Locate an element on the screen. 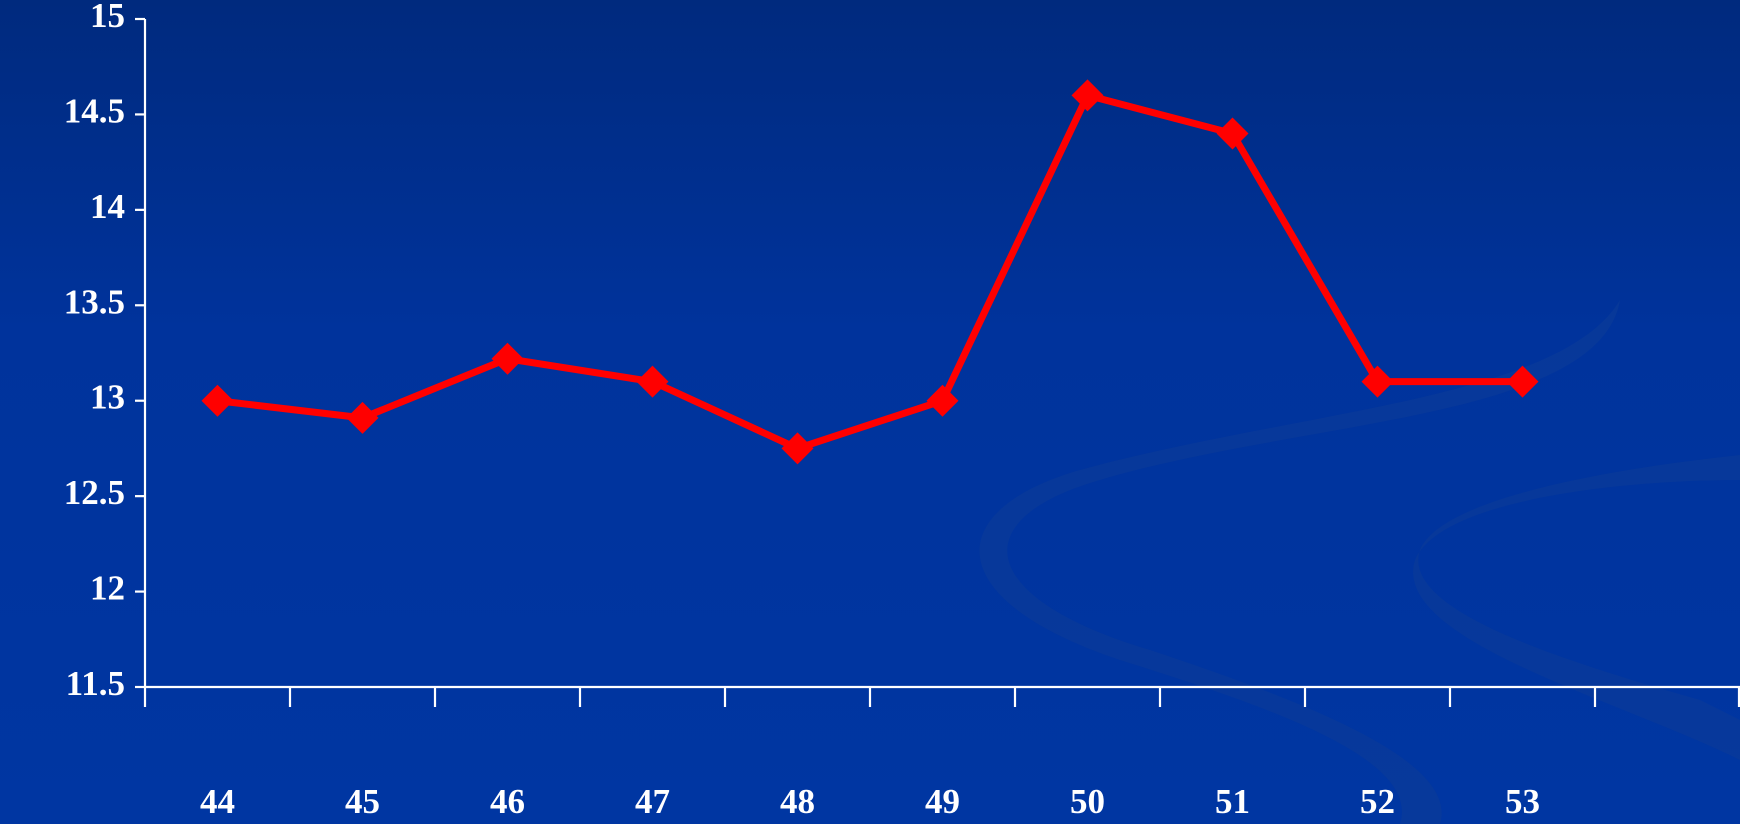  x-tick-label: 53 is located at coordinates (1522, 801).